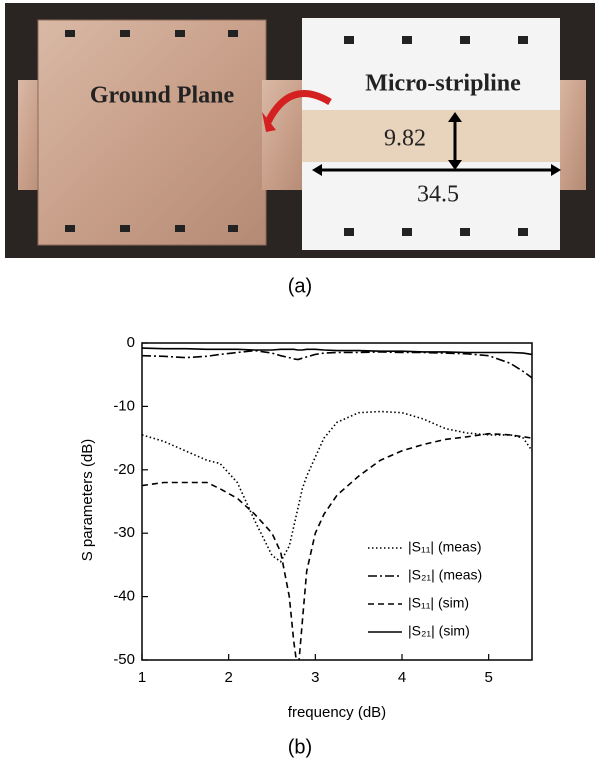 This screenshot has width=600, height=772. Describe the element at coordinates (405, 139) in the screenshot. I see `dimension-label: 9.82` at that location.